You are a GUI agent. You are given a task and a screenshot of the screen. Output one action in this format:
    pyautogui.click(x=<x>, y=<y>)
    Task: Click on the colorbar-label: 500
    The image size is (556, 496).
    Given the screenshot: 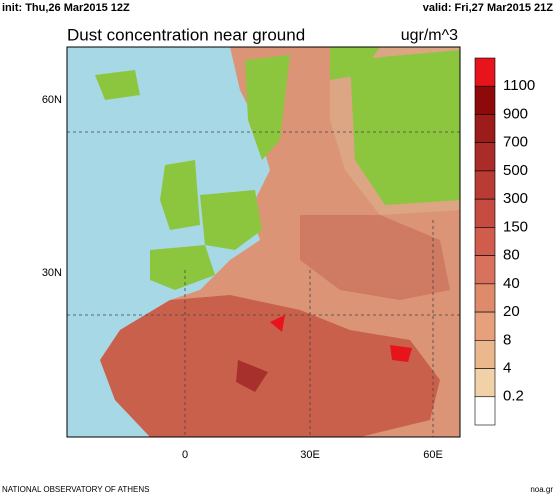 What is the action you would take?
    pyautogui.click(x=515, y=170)
    